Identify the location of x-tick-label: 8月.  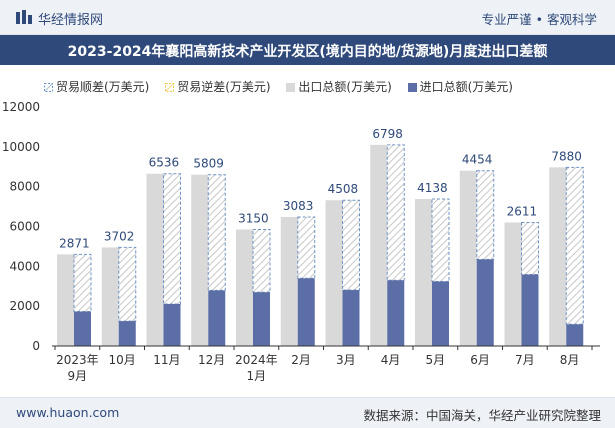
(570, 360).